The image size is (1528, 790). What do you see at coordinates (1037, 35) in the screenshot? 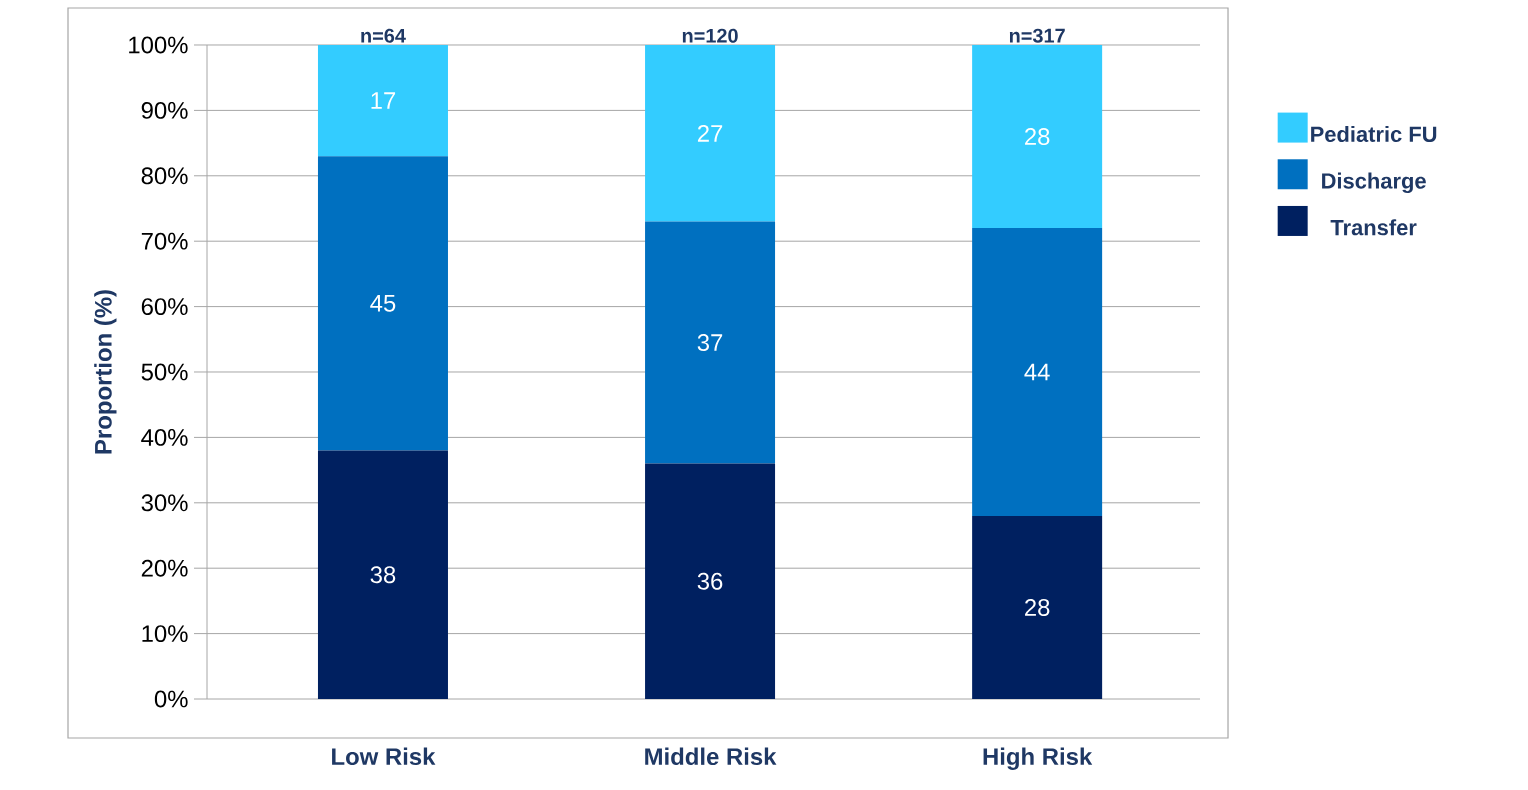
I see `text: n=317` at bounding box center [1037, 35].